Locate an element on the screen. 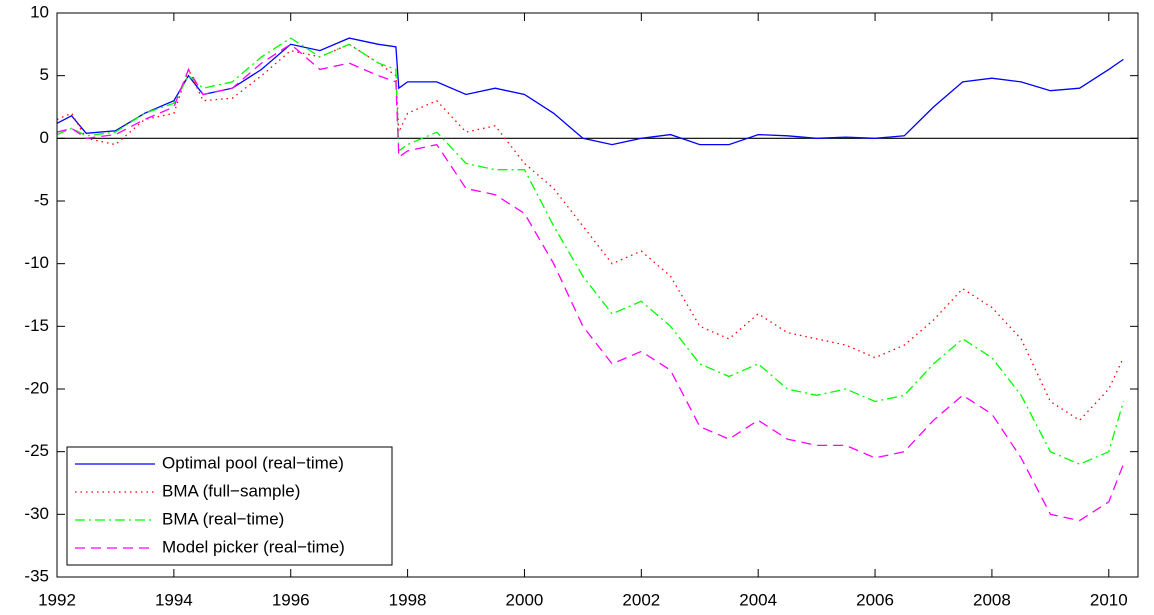 This screenshot has width=1154, height=615. x-tick-label: 2008 is located at coordinates (992, 599).